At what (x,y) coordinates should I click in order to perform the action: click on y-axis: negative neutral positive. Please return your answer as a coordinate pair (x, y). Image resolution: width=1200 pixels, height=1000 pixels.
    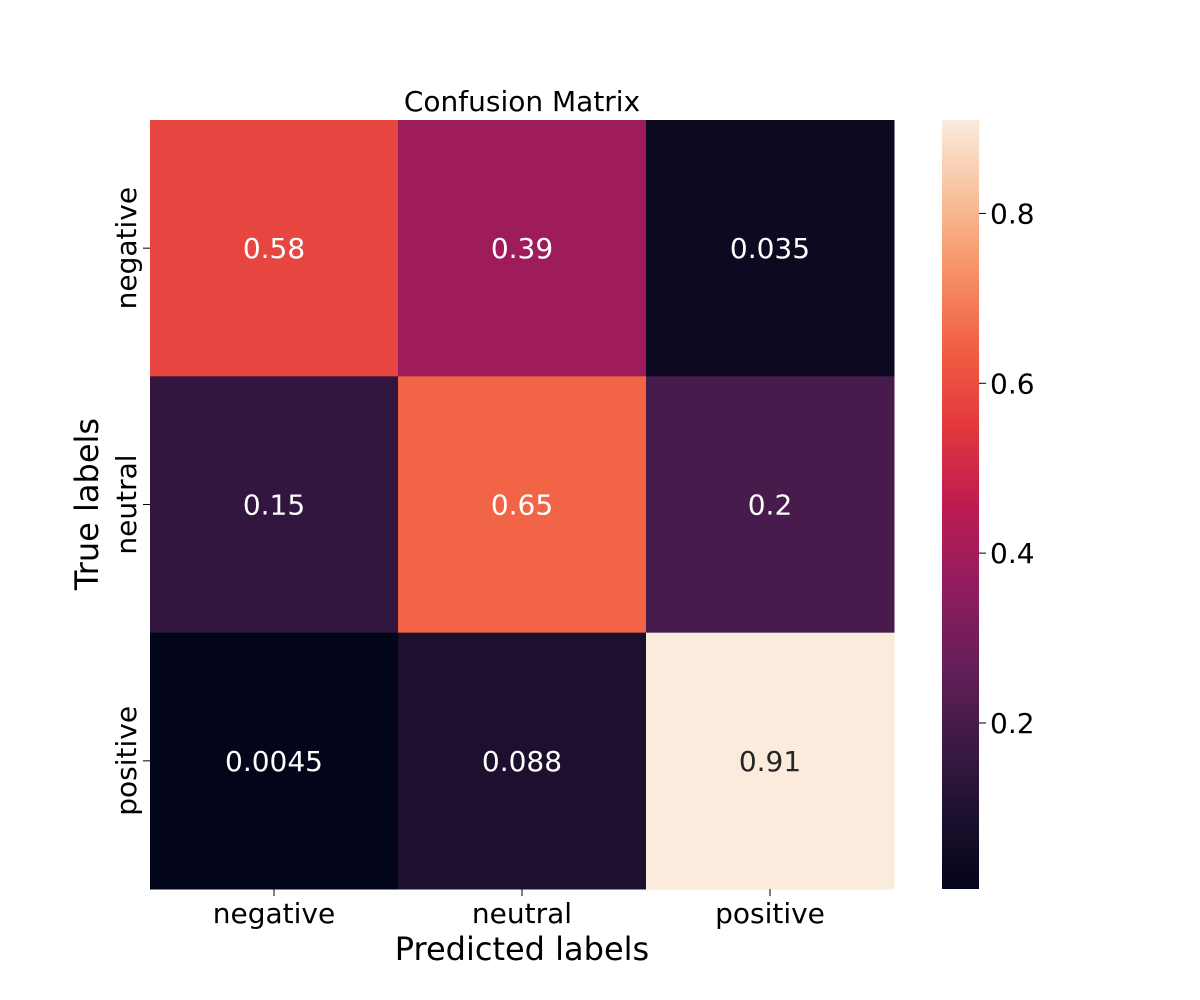
    Looking at the image, I should click on (130, 501).